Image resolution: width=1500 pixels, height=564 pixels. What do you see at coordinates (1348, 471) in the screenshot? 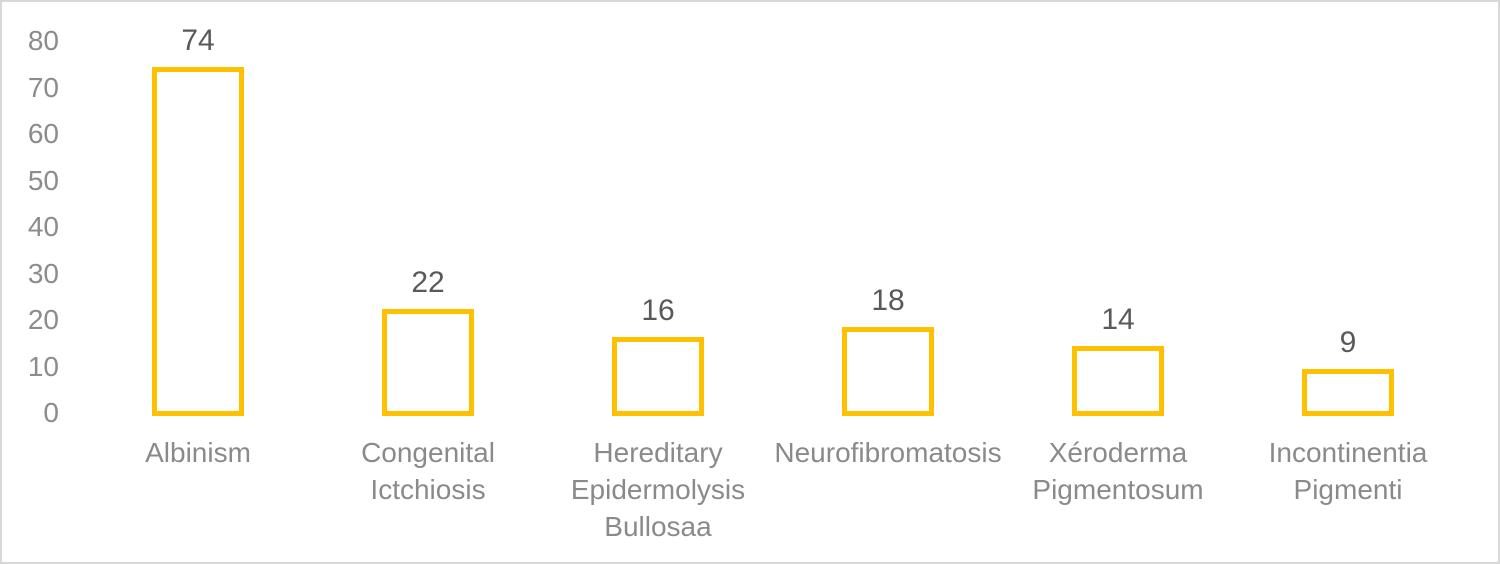
I see `category-label: Incontinentia Pigmenti` at bounding box center [1348, 471].